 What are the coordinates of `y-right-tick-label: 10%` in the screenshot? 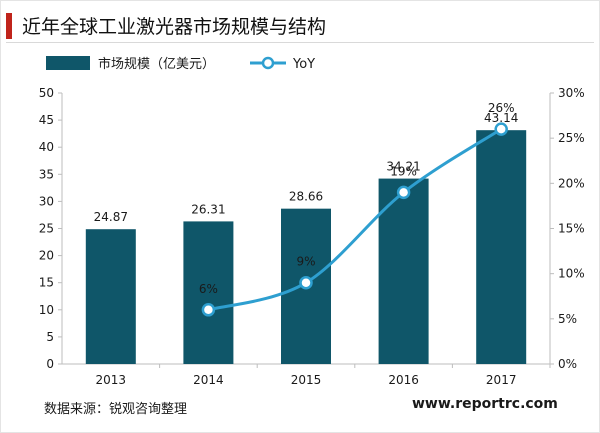 It's located at (571, 274).